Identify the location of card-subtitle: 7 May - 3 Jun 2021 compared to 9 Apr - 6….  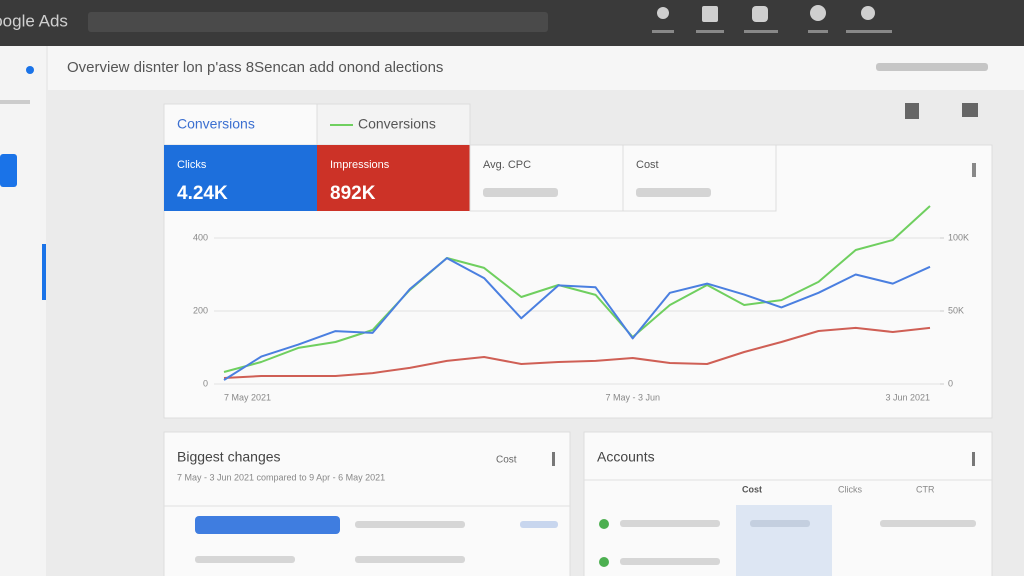
(281, 477).